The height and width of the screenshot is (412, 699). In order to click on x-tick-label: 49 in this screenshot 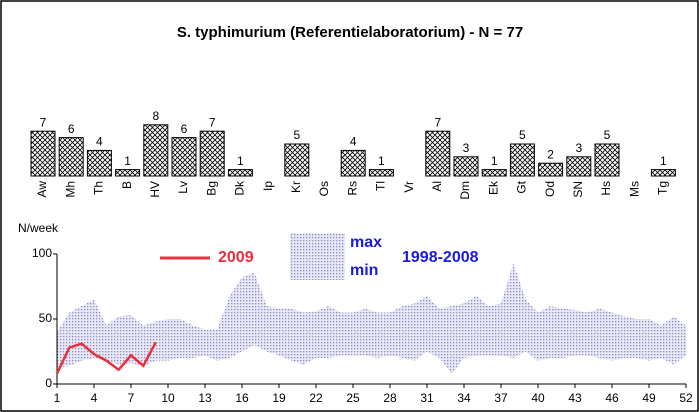, I will do `click(649, 398)`.